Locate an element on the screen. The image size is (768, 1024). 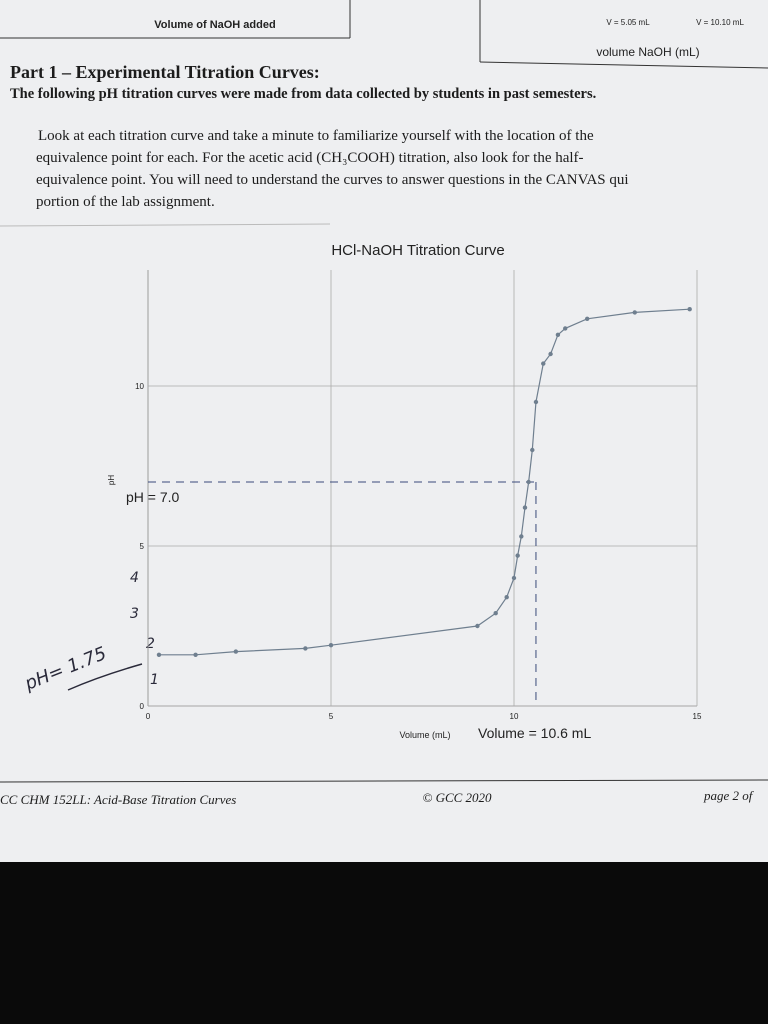
x-tick-label: 10 is located at coordinates (514, 716).